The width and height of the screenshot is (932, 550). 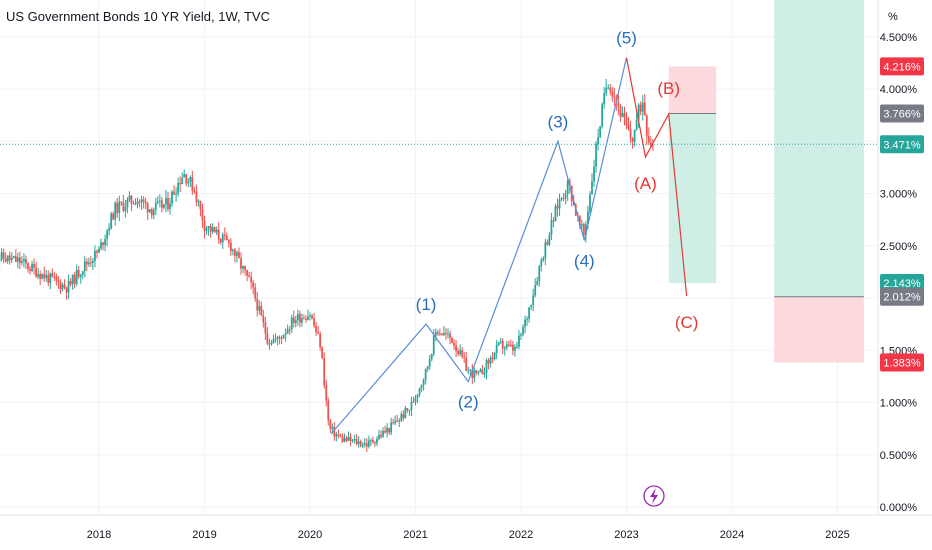 What do you see at coordinates (626, 38) in the screenshot?
I see `wave-label: (5)` at bounding box center [626, 38].